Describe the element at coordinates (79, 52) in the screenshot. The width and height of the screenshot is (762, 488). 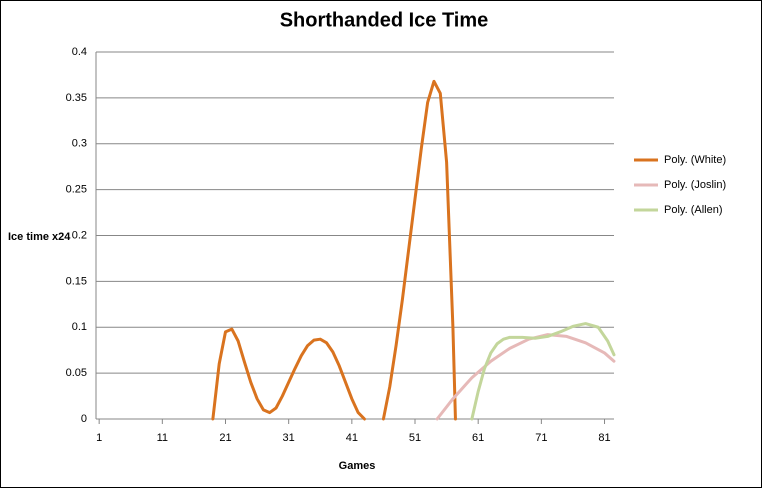
I see `y-tick-label: 0.4` at that location.